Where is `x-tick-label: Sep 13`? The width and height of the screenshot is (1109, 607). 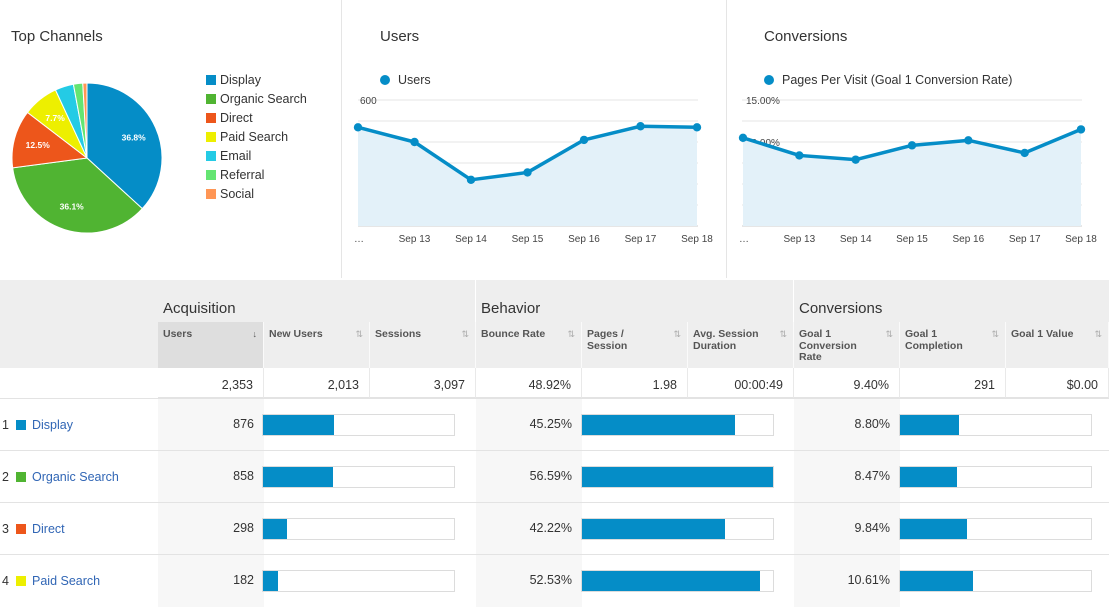 x-tick-label: Sep 13 is located at coordinates (415, 239).